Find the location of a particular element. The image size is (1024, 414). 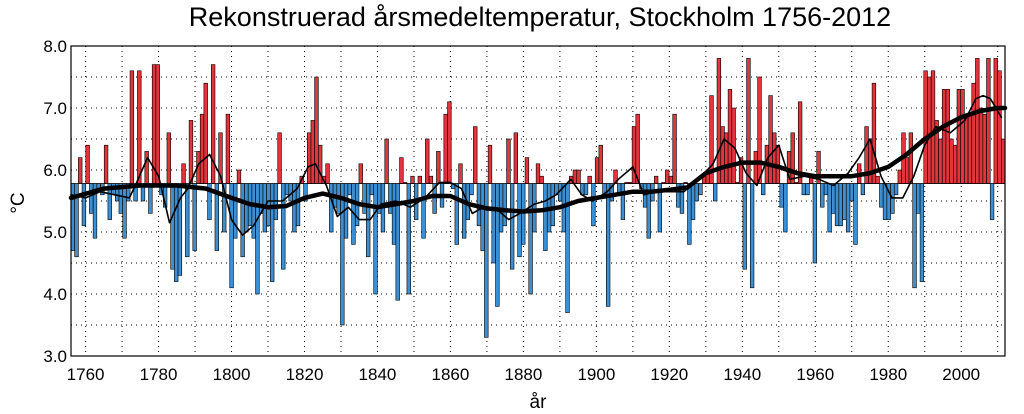

bar-1954 is located at coordinates (803, 189).